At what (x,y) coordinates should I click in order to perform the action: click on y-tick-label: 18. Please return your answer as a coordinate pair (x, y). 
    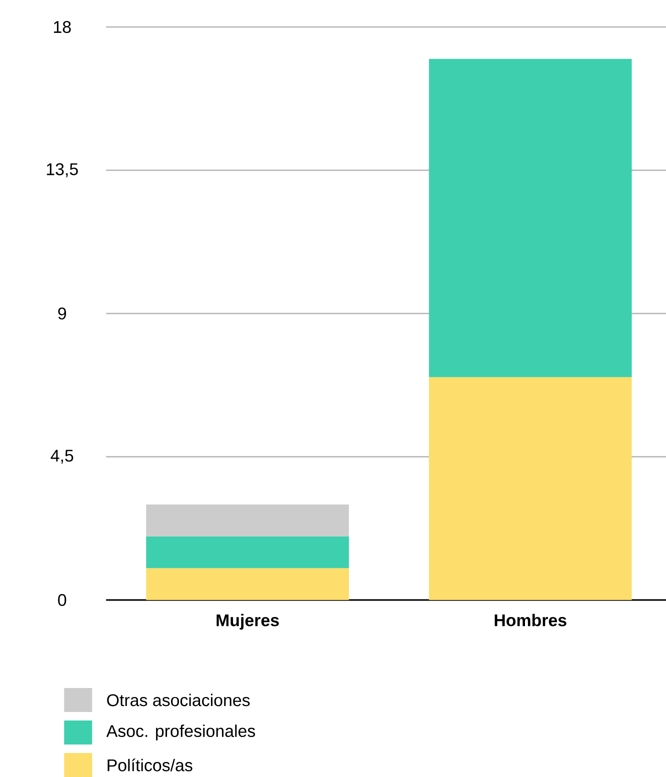
    Looking at the image, I should click on (62, 27).